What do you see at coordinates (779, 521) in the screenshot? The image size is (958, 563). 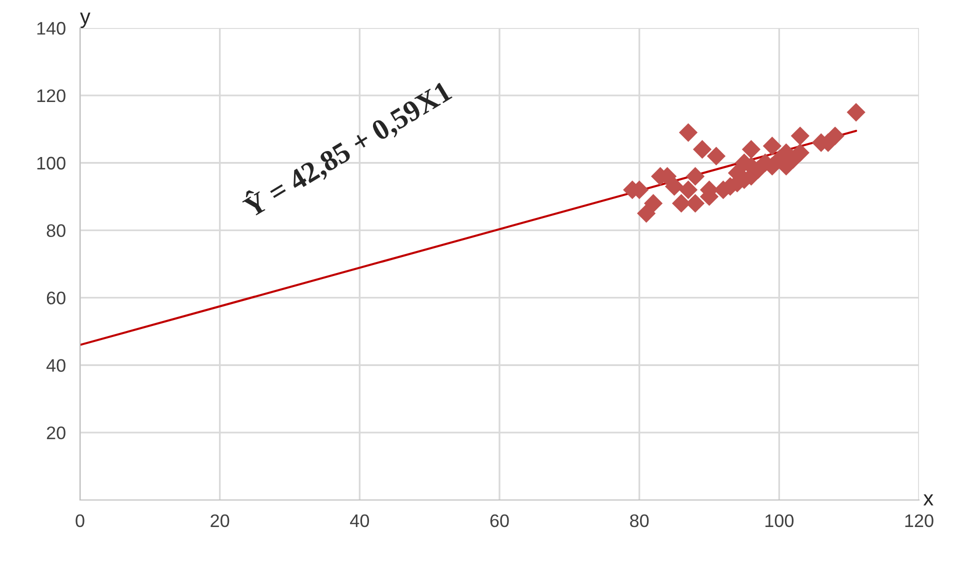 I see `x-tick-label: 100` at bounding box center [779, 521].